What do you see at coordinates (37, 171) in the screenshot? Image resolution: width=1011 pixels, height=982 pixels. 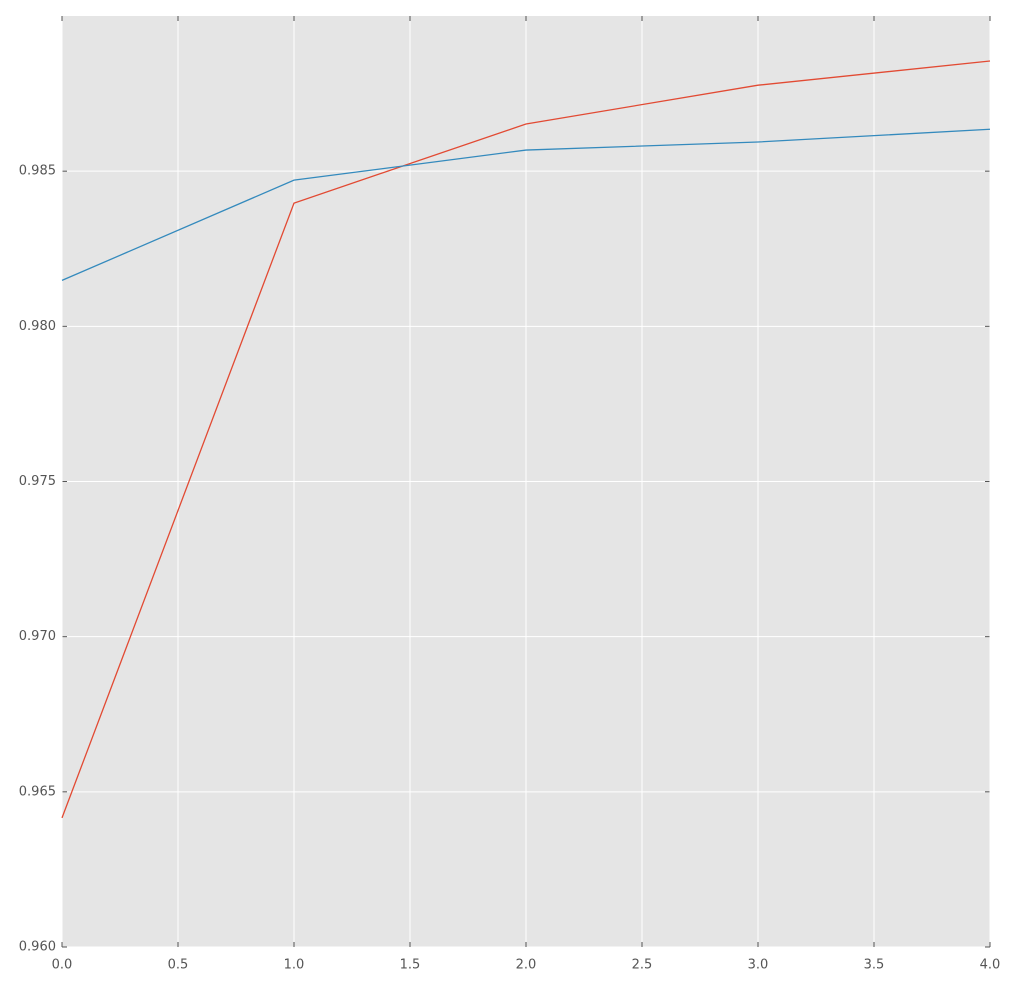 I see `y-tick-label: 0.985` at bounding box center [37, 171].